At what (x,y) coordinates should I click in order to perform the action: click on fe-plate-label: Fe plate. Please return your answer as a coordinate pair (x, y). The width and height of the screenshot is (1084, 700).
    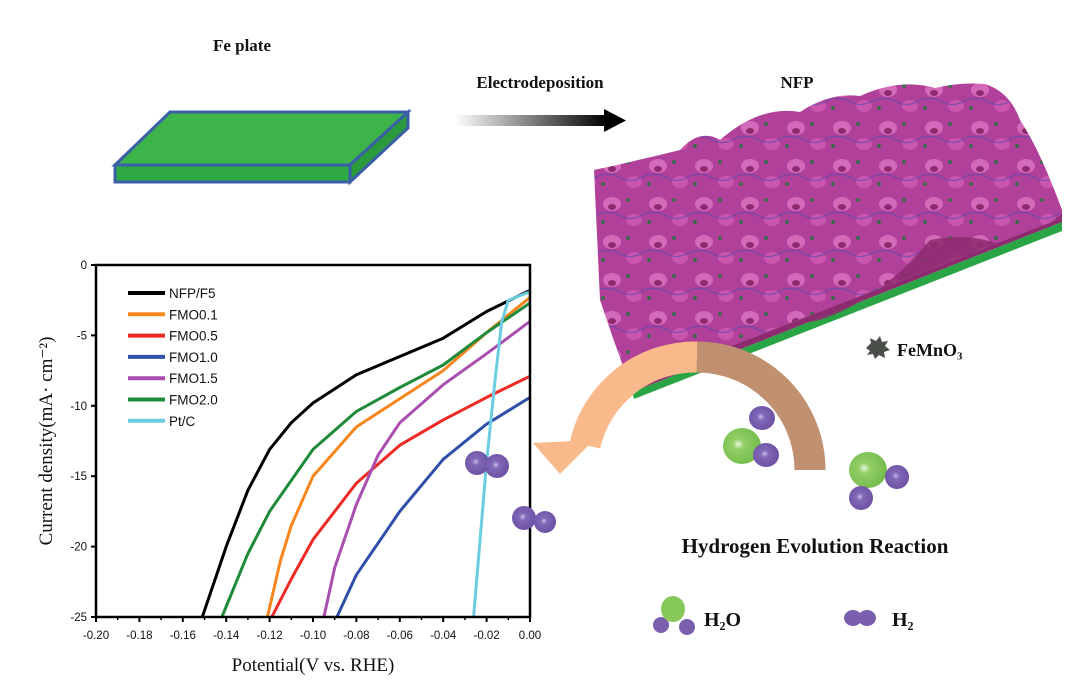
    Looking at the image, I should click on (242, 45).